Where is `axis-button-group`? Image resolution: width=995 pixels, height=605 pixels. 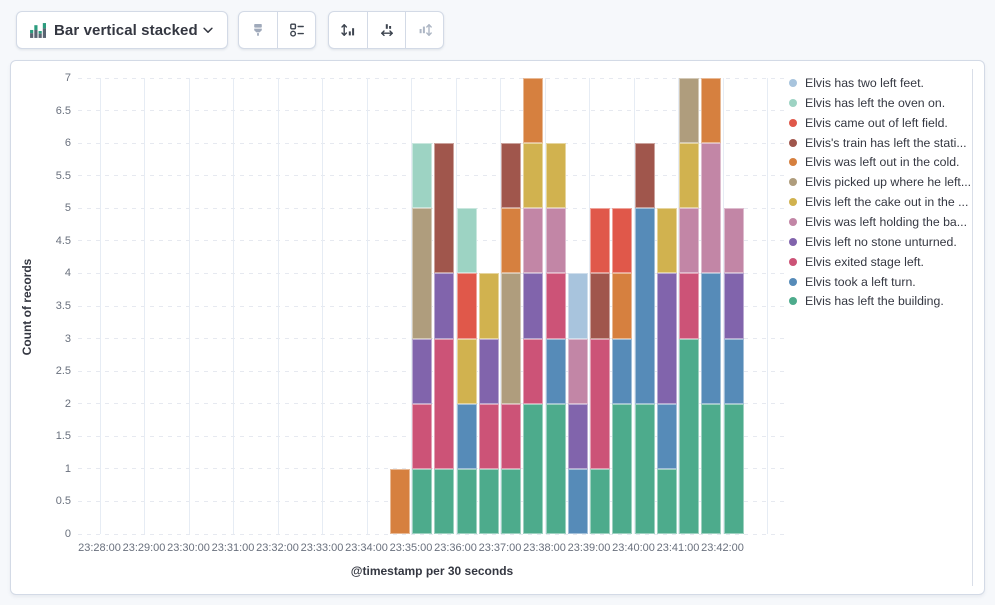
axis-button-group is located at coordinates (386, 30).